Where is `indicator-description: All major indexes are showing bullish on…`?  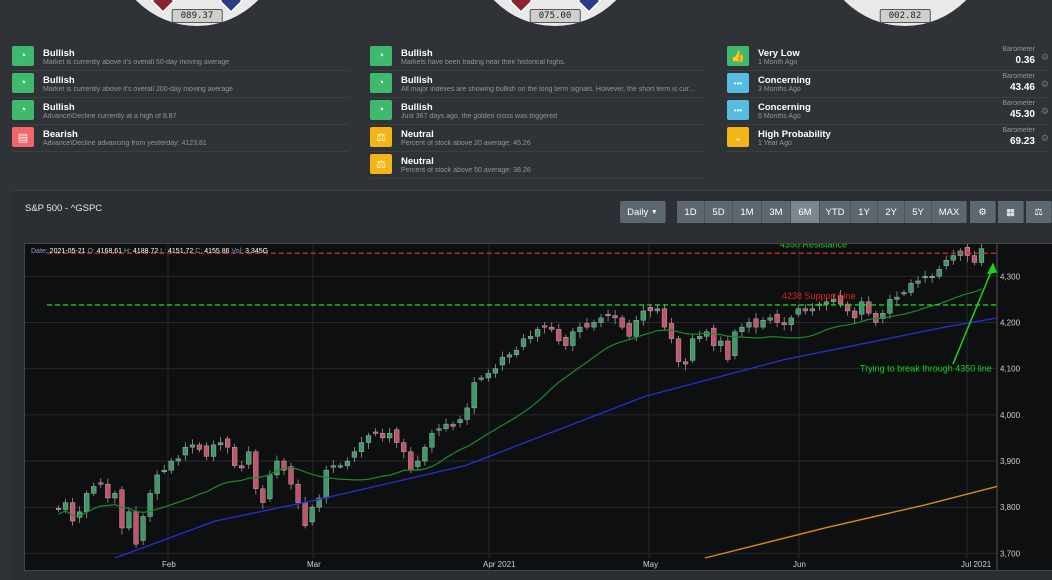
indicator-description: All major indexes are showing bullish on… is located at coordinates (548, 89).